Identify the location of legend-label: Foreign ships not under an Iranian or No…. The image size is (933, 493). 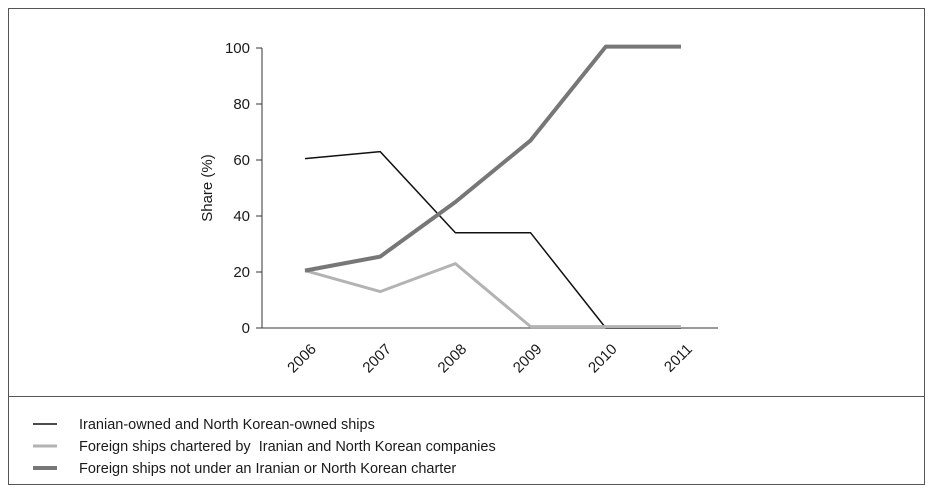
(267, 469).